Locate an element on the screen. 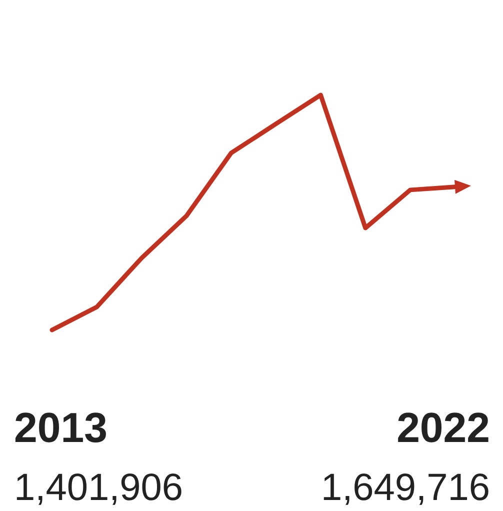  text: 1,401,906 is located at coordinates (99, 488).